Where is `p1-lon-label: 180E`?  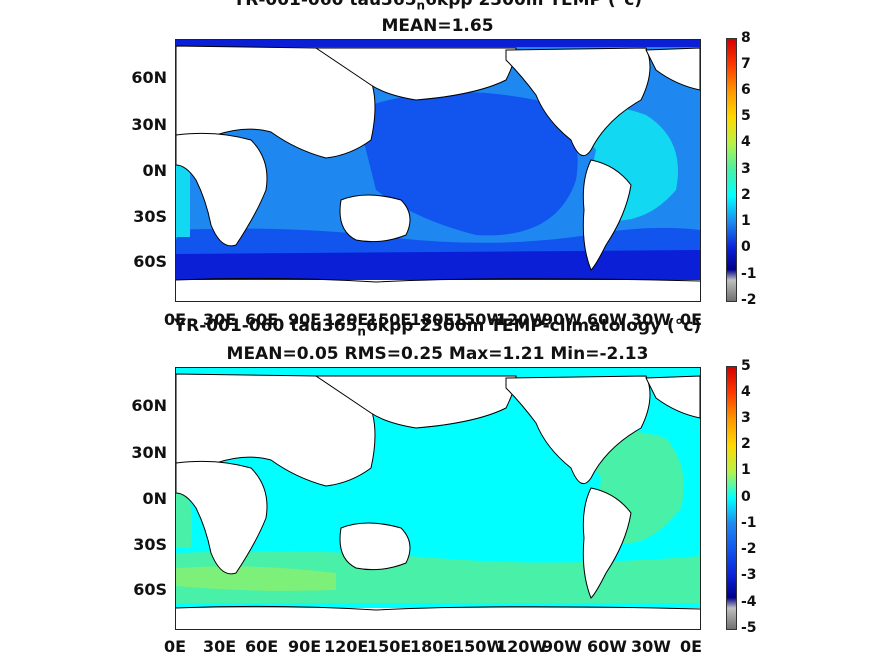
p1-lon-label: 180E is located at coordinates (432, 319).